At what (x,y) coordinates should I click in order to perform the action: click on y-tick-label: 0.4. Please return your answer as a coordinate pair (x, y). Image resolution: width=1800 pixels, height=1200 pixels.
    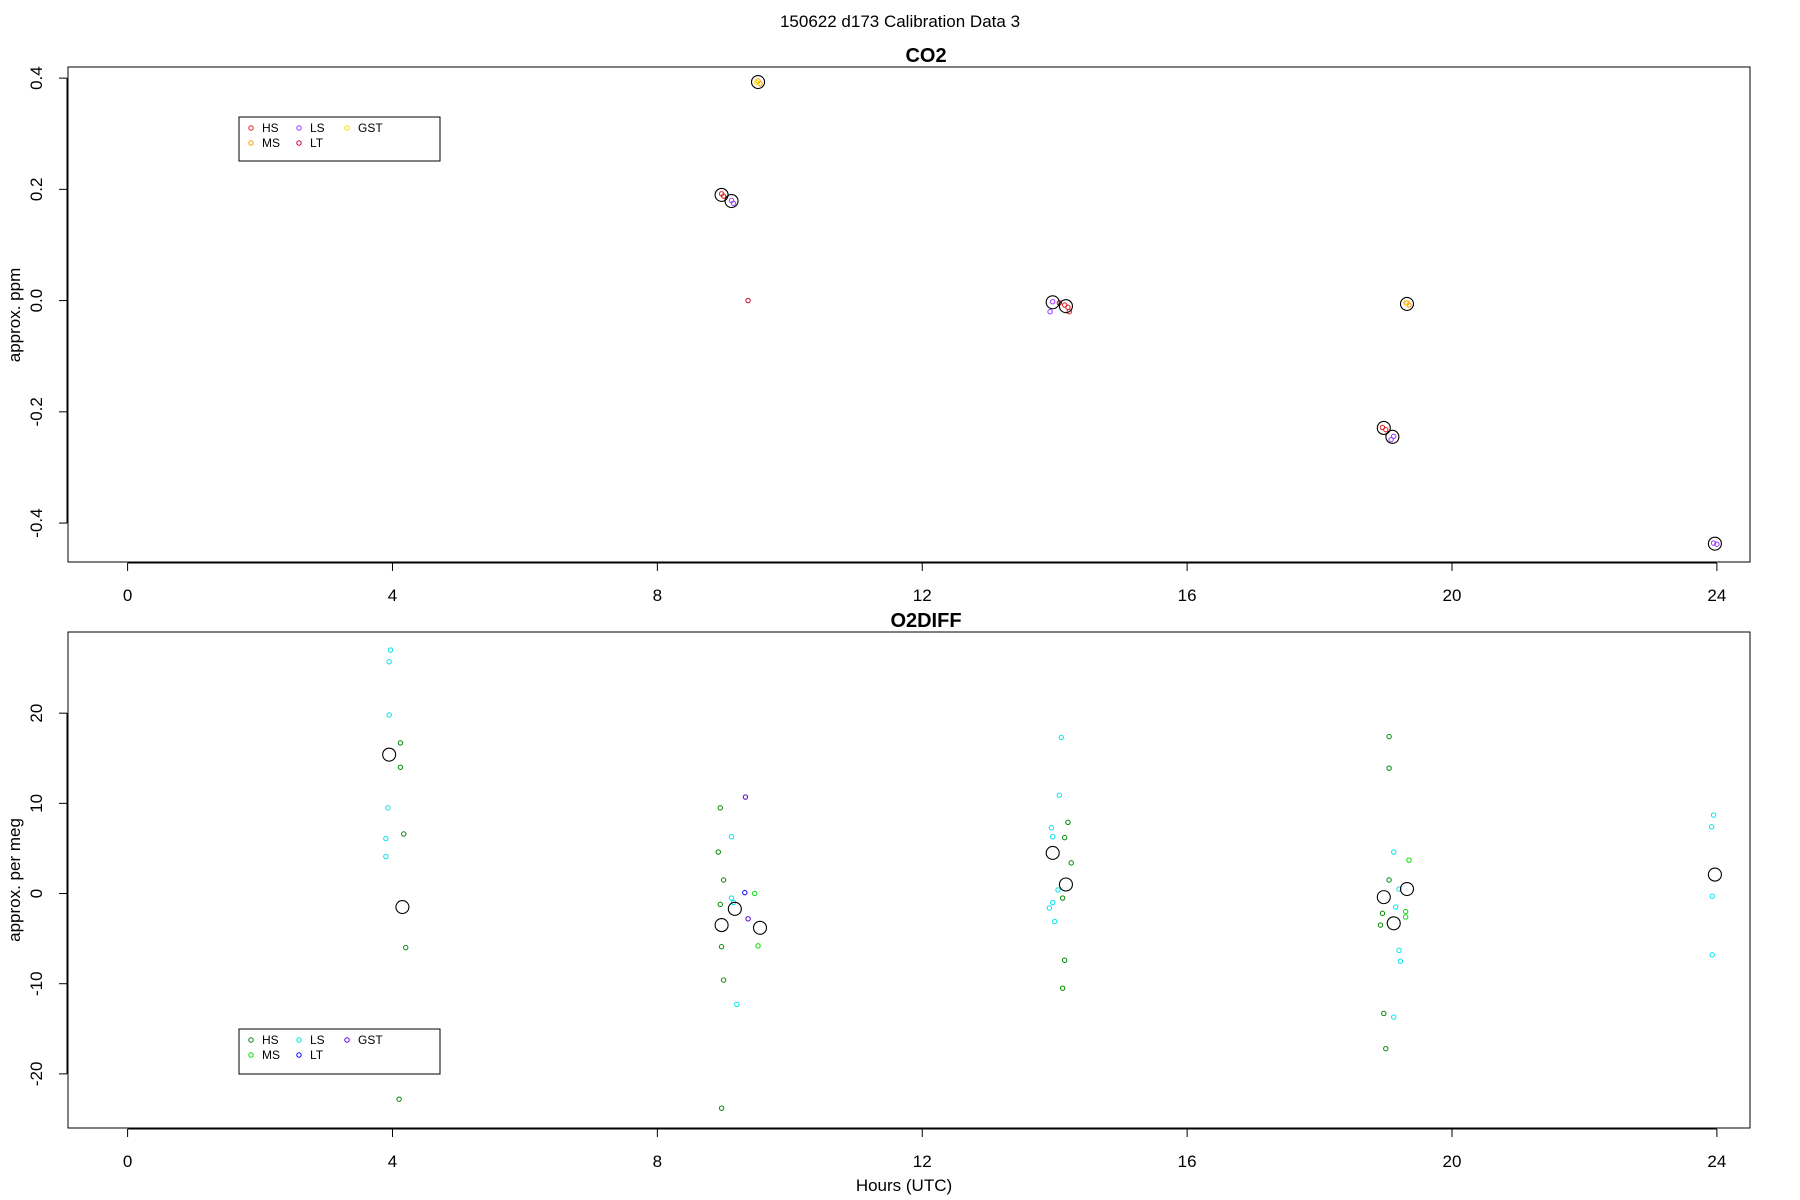
    Looking at the image, I should click on (36, 78).